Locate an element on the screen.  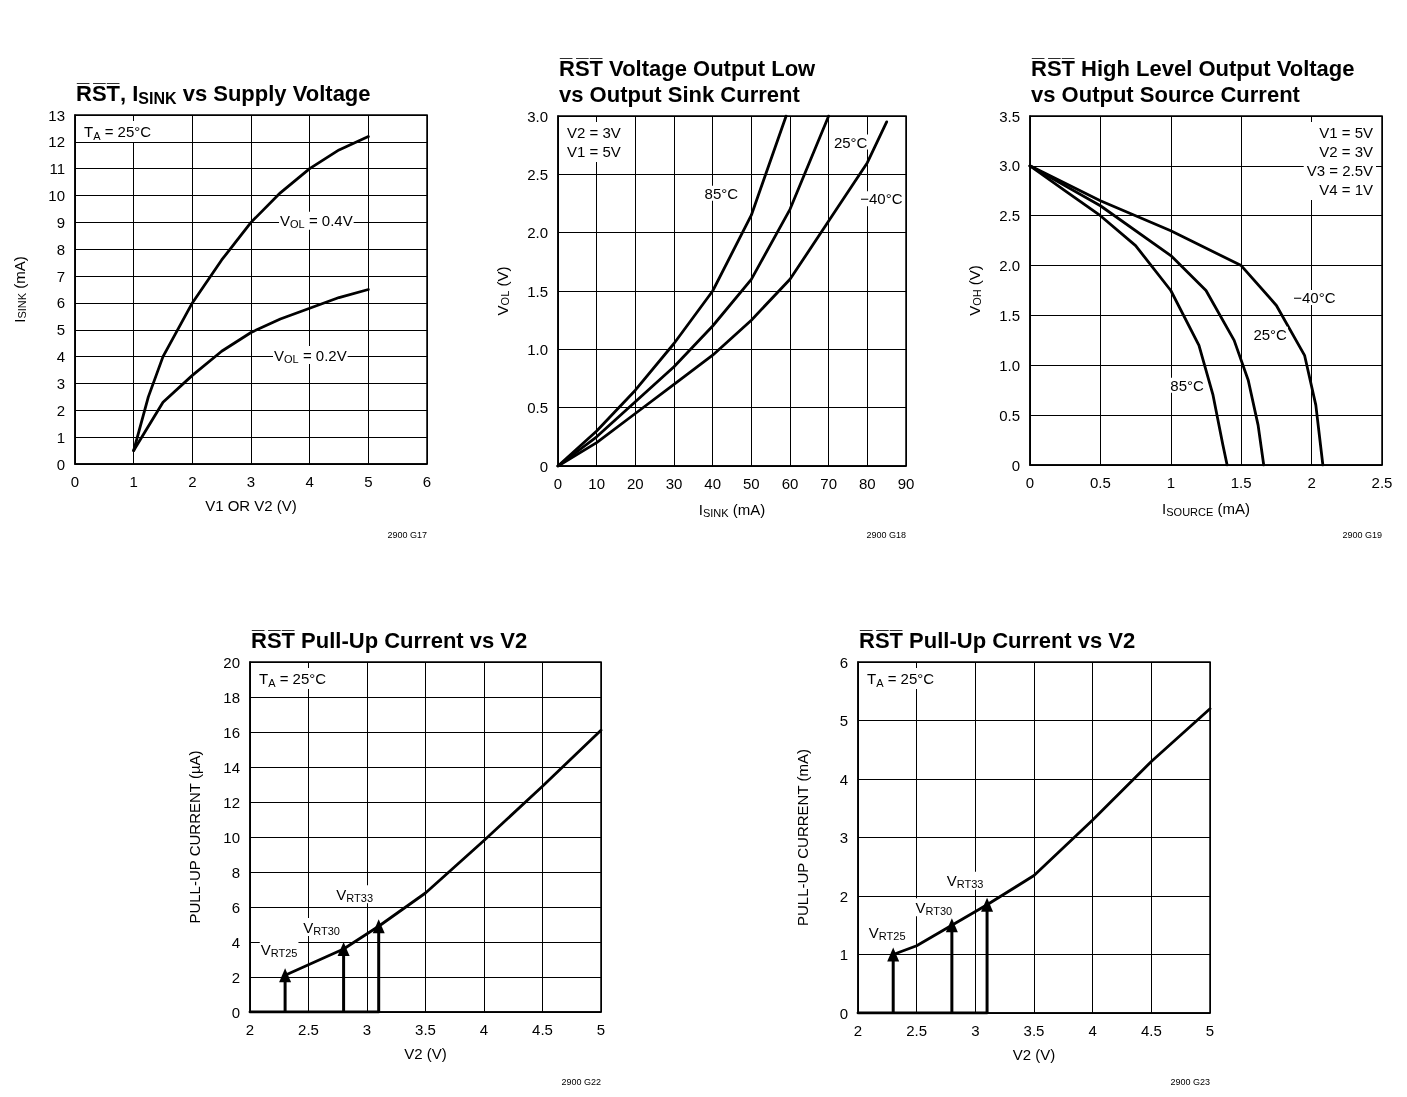
y-tick-label: 11 is located at coordinates (57, 169).